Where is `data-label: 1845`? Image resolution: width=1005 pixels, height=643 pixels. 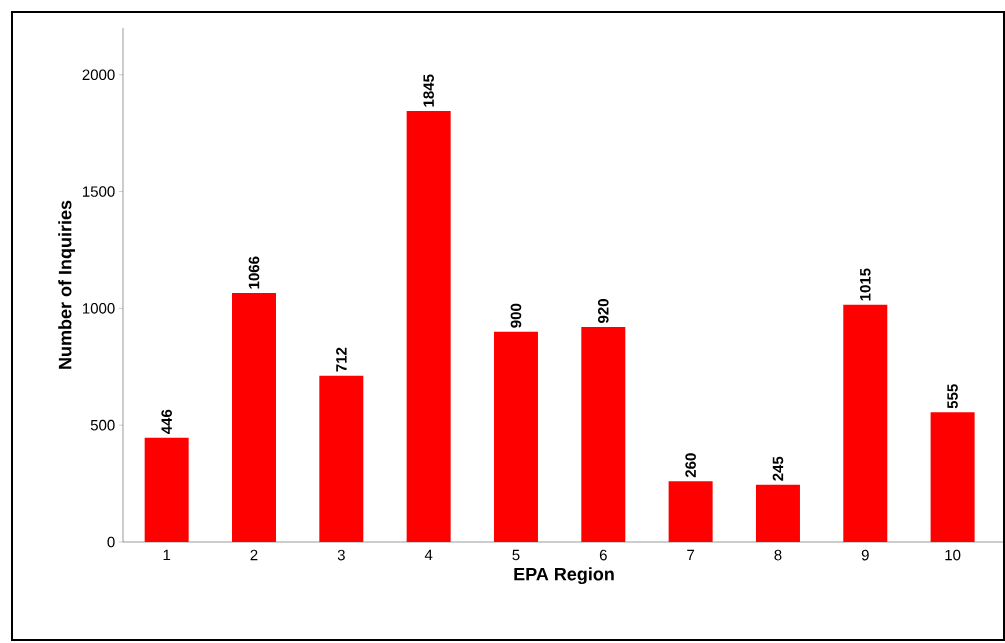 data-label: 1845 is located at coordinates (428, 90).